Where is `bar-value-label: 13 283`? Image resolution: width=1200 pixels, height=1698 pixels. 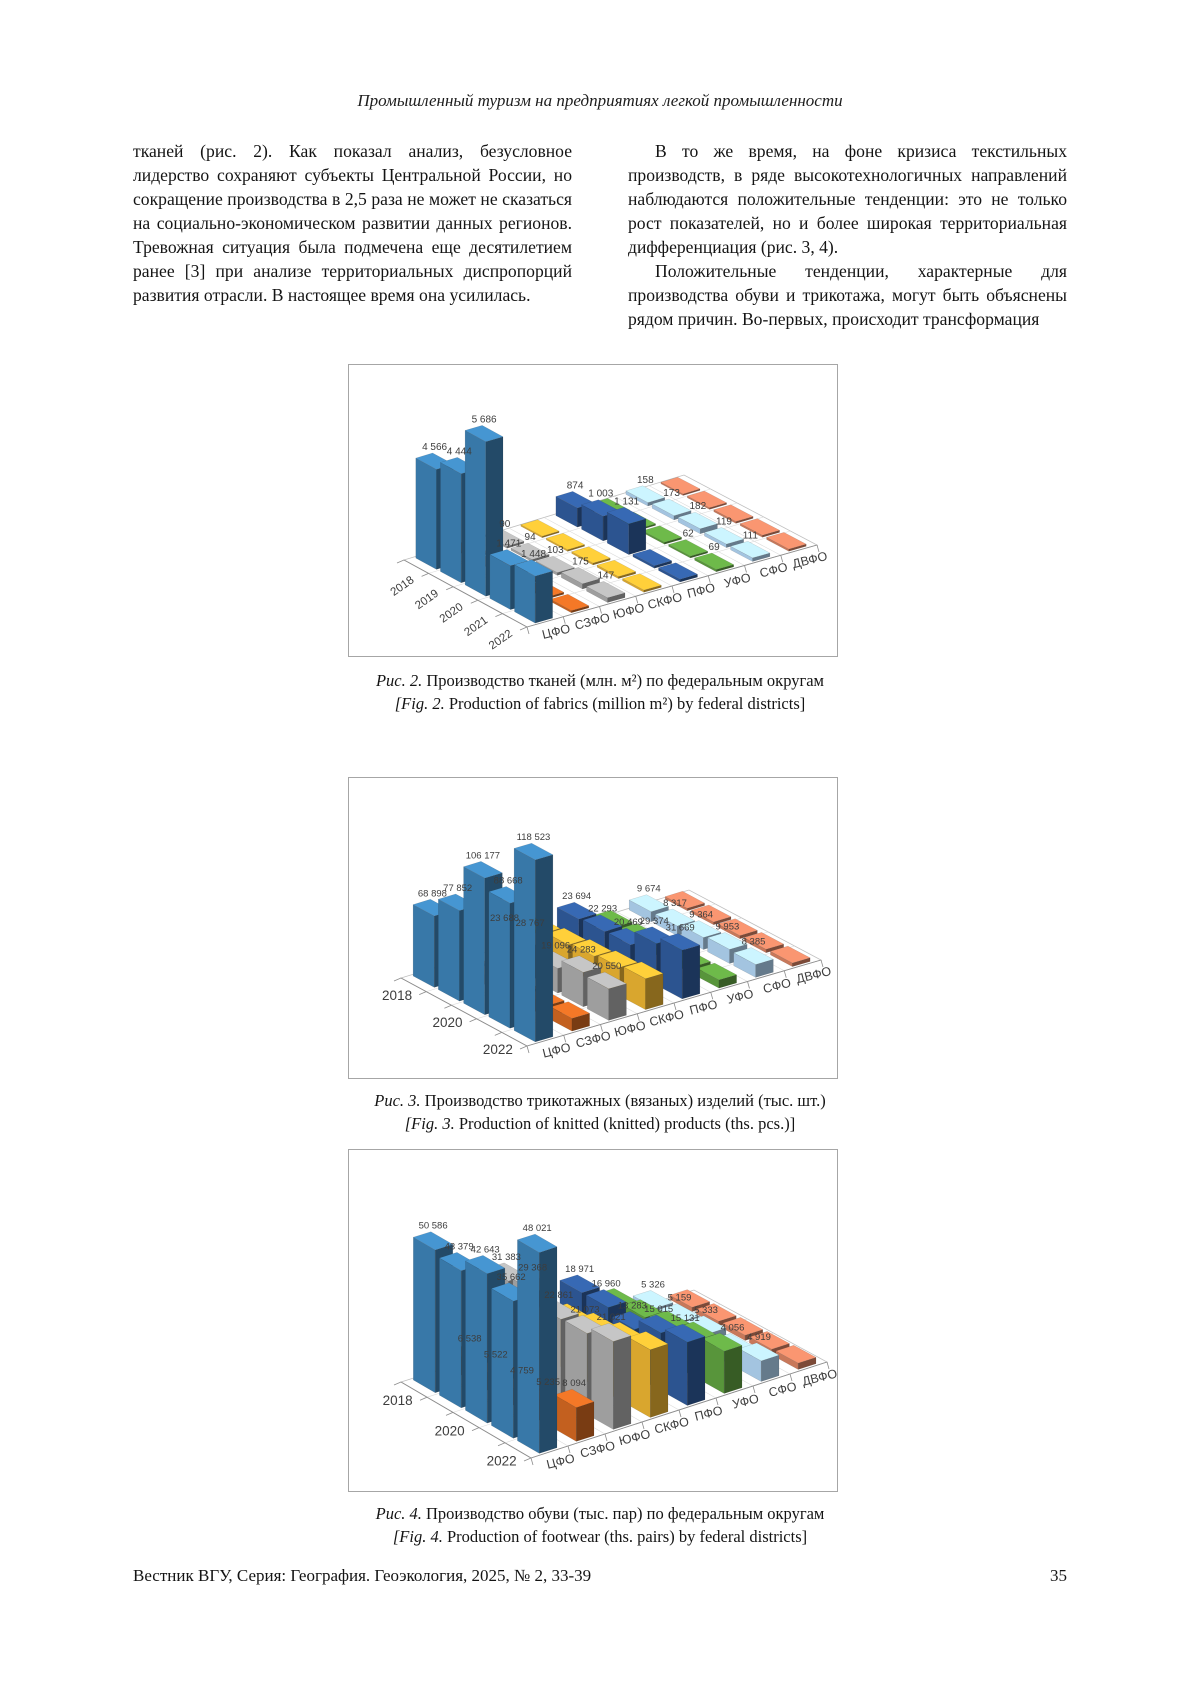
bar-value-label: 13 283 is located at coordinates (632, 1305).